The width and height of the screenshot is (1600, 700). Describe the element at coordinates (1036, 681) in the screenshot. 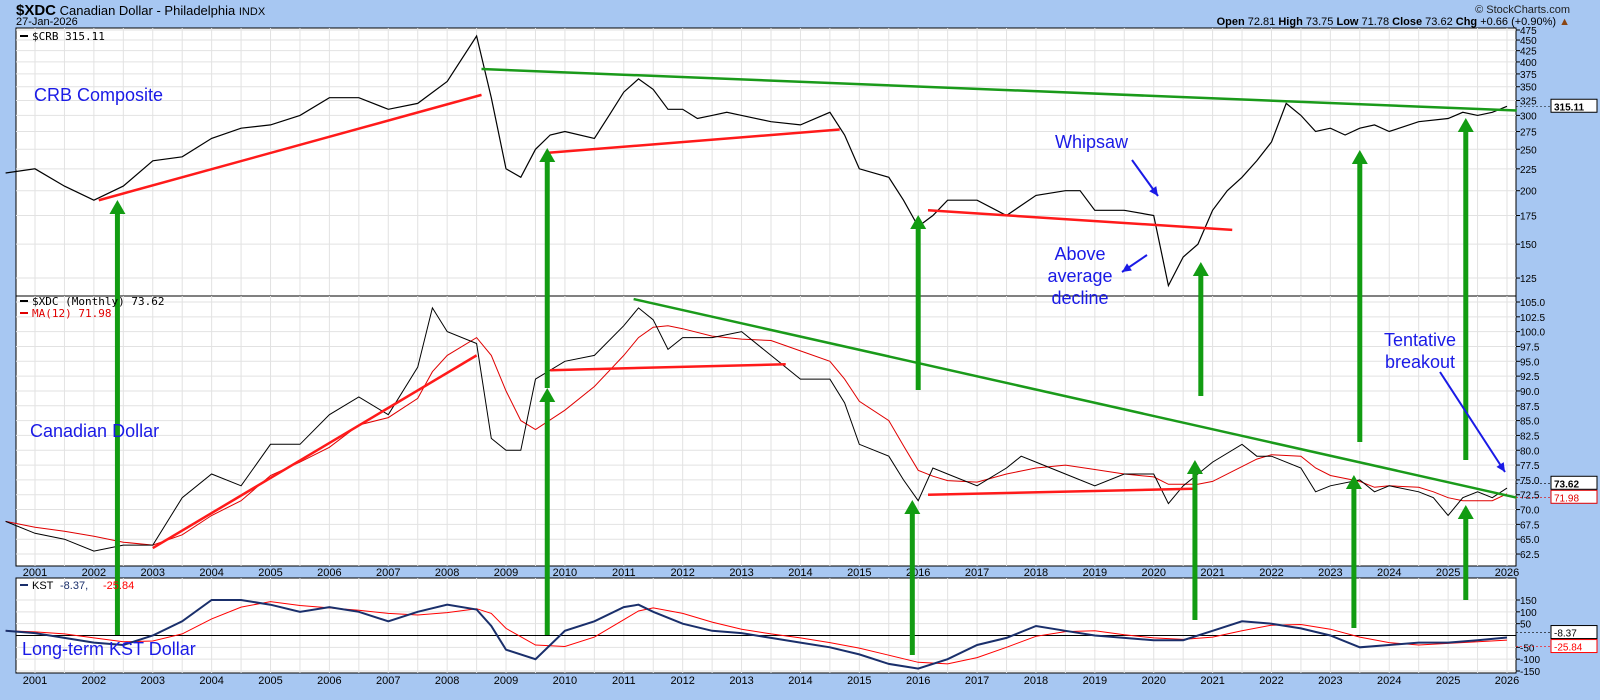

I see `x-tick-label: 2018` at that location.